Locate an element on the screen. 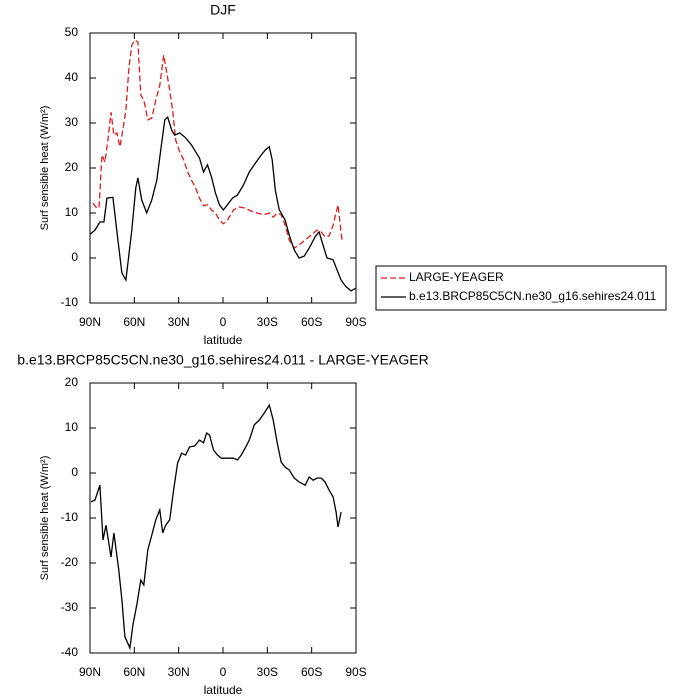 The image size is (700, 700). y-tick-label: -30 is located at coordinates (70, 607).